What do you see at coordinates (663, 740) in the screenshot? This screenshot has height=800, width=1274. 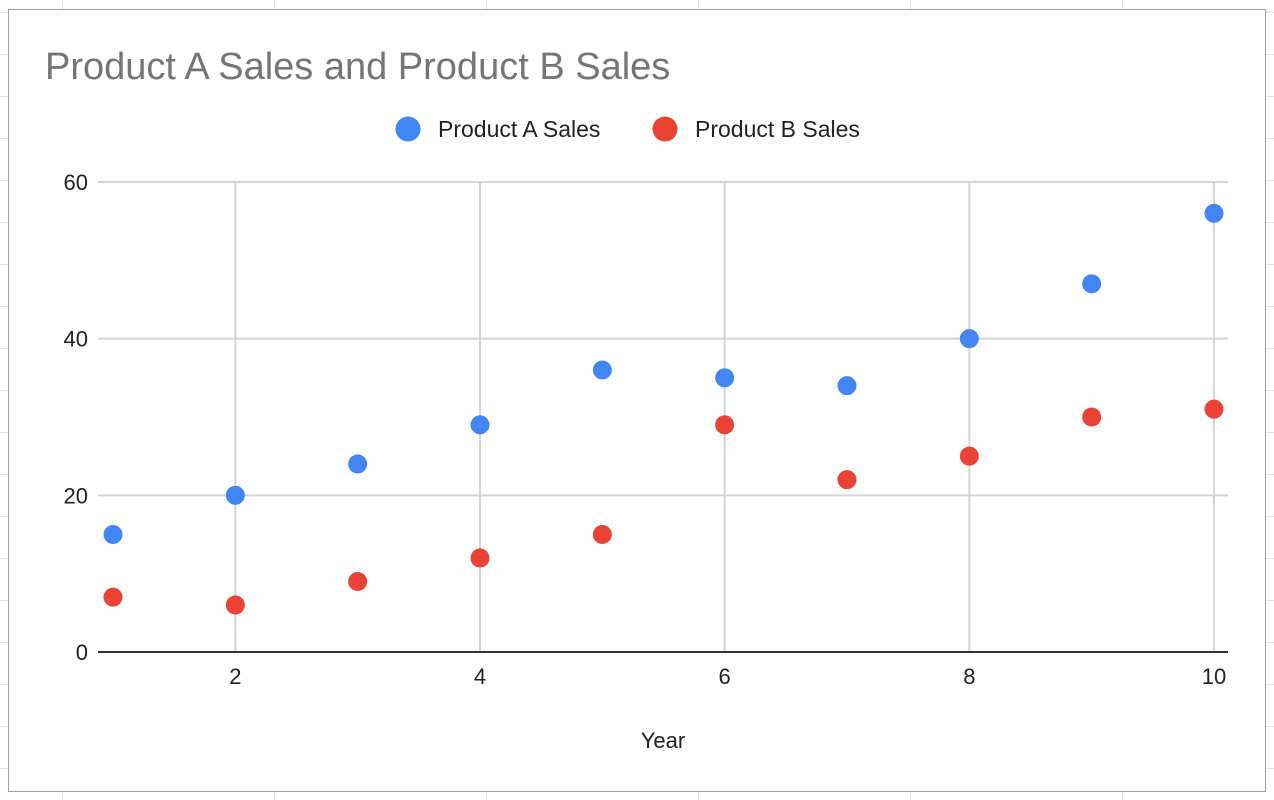 I see `x-axis-title: Year` at bounding box center [663, 740].